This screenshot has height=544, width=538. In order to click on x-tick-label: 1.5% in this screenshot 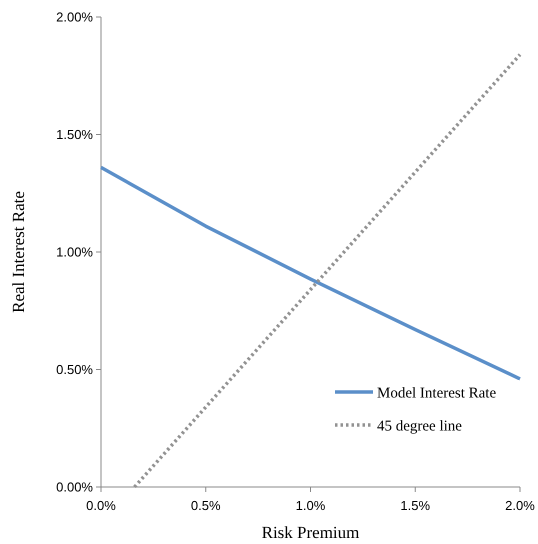, I will do `click(415, 505)`.